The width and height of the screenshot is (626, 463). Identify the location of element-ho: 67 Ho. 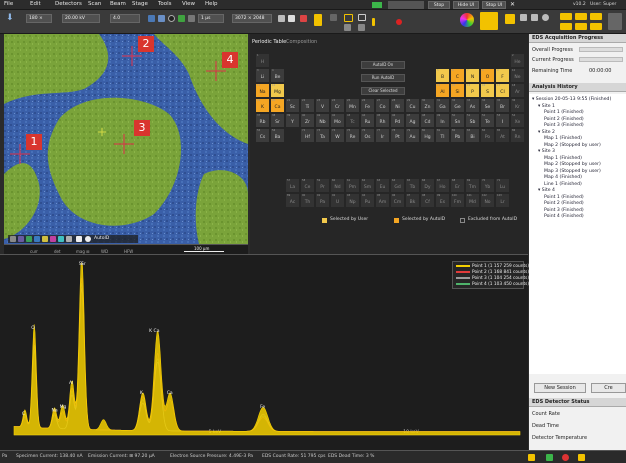
(442, 185).